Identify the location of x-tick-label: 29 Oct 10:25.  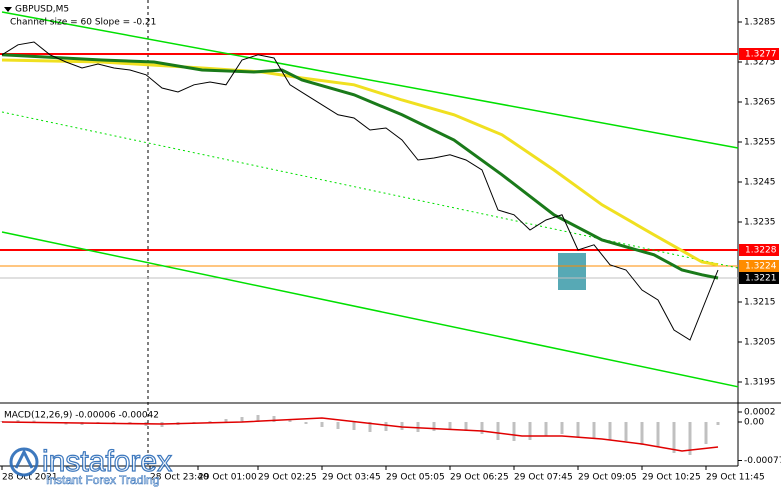
(671, 478).